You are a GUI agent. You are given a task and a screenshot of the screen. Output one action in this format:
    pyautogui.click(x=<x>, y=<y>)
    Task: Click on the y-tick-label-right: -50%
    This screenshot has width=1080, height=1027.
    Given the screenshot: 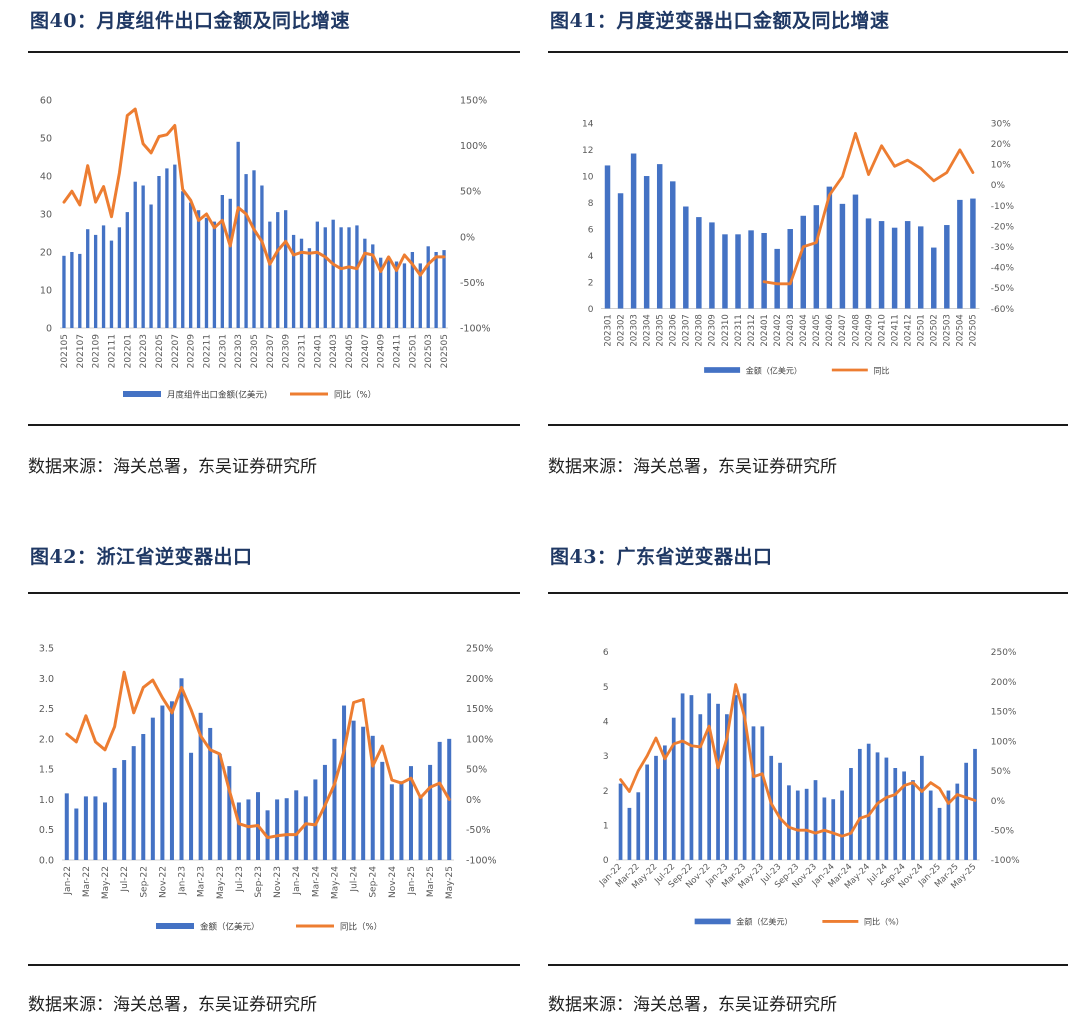 What is the action you would take?
    pyautogui.click(x=472, y=283)
    